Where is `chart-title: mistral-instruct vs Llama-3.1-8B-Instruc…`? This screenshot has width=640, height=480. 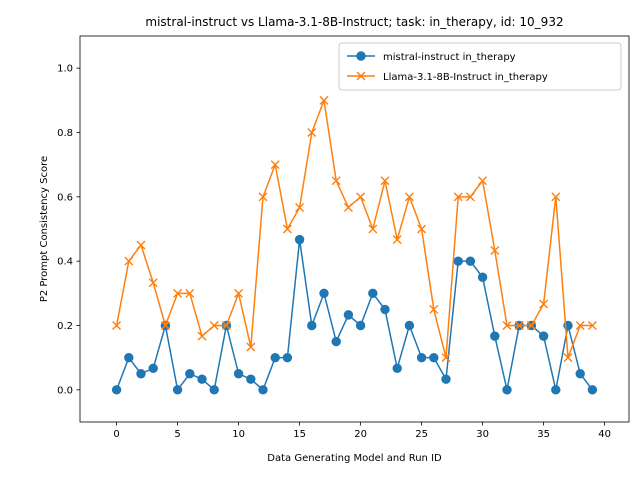 chart-title: mistral-instruct vs Llama-3.1-8B-Instruc… is located at coordinates (354, 22).